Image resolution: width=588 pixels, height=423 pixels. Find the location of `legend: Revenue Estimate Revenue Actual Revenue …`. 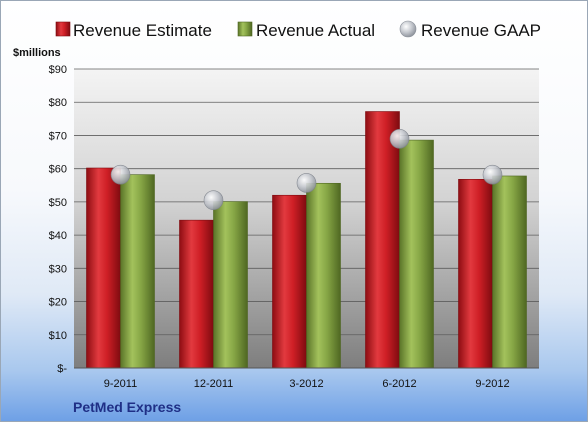

legend: Revenue Estimate Revenue Actual Revenue … is located at coordinates (298, 30).